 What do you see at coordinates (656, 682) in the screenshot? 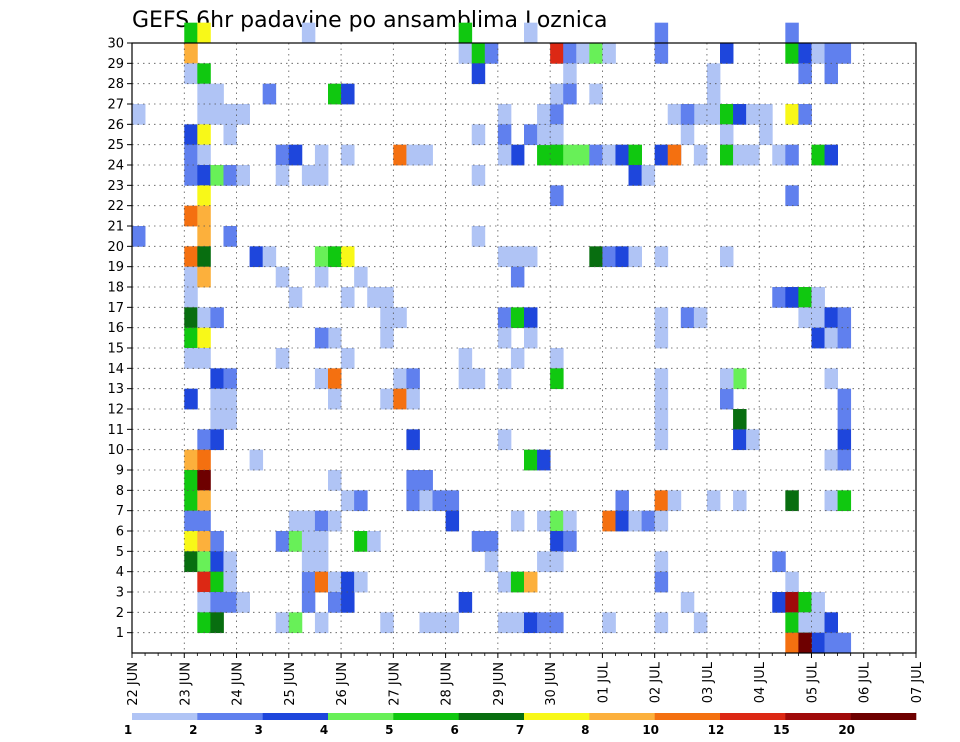
I see `x-tick-label: 02 JUL` at bounding box center [656, 682].